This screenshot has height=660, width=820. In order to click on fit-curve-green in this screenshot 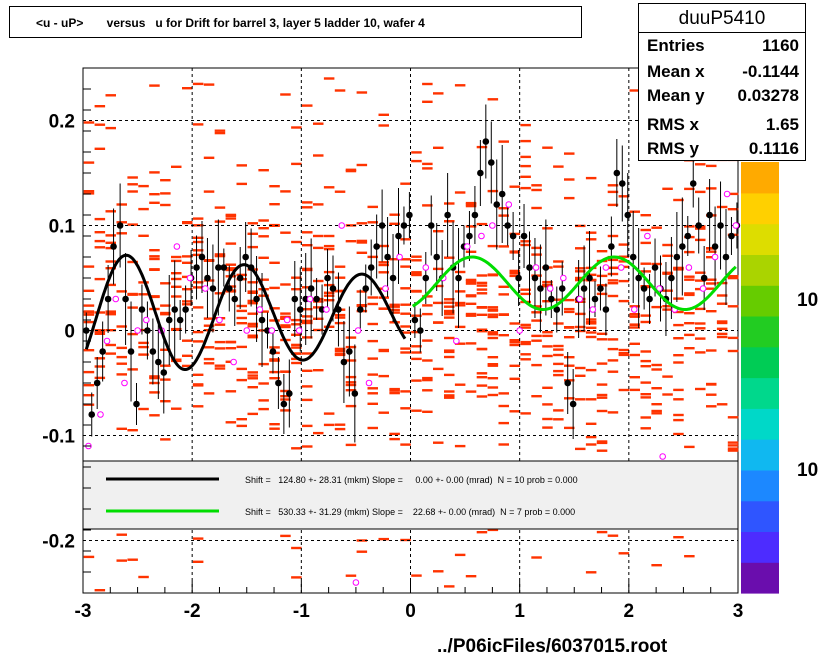, I will do `click(574, 283)`.